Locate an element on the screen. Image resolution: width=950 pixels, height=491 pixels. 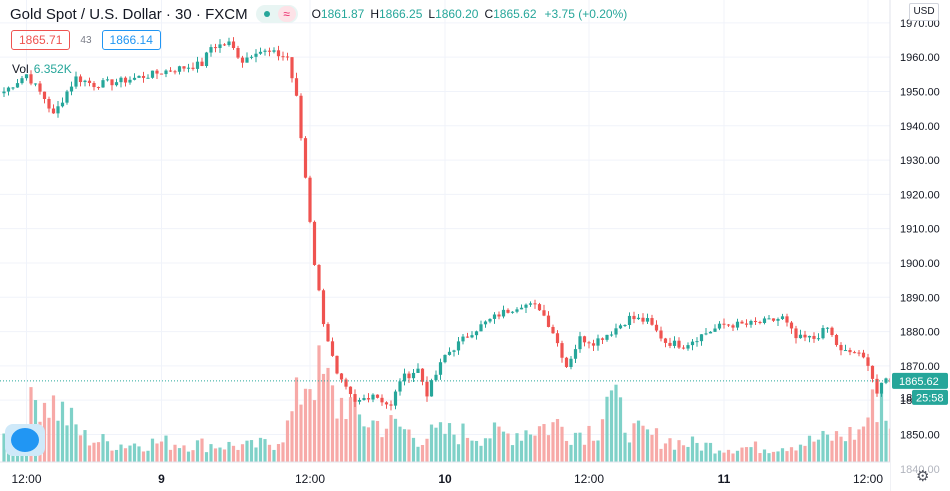
buy-button: 1866.14 is located at coordinates (131, 40).